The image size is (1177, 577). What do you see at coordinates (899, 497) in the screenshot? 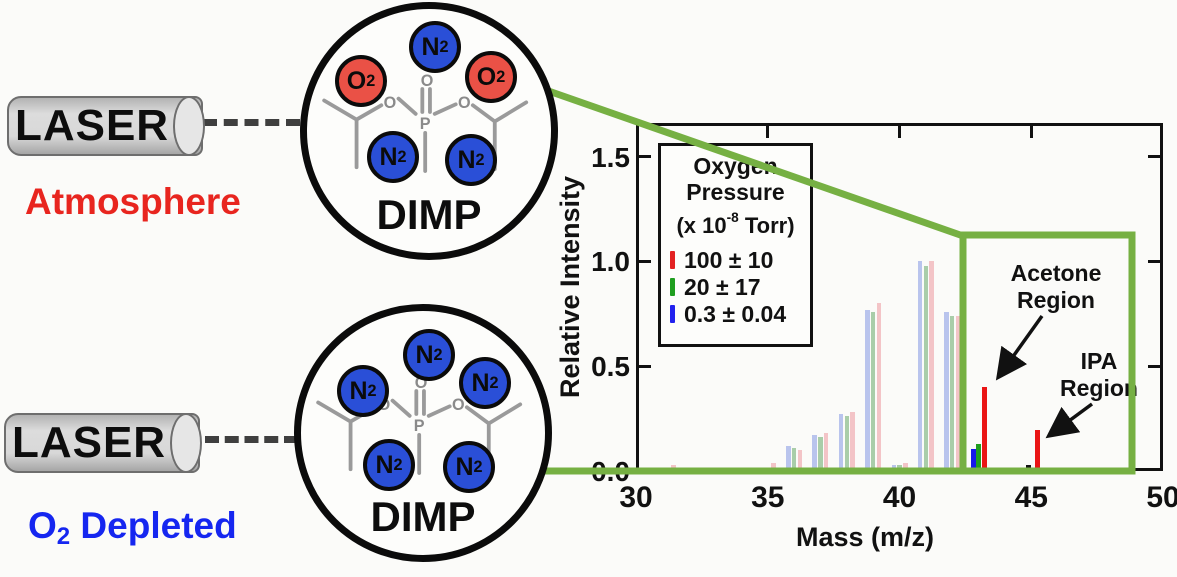
I see `x-tick-label: 40` at bounding box center [899, 497].